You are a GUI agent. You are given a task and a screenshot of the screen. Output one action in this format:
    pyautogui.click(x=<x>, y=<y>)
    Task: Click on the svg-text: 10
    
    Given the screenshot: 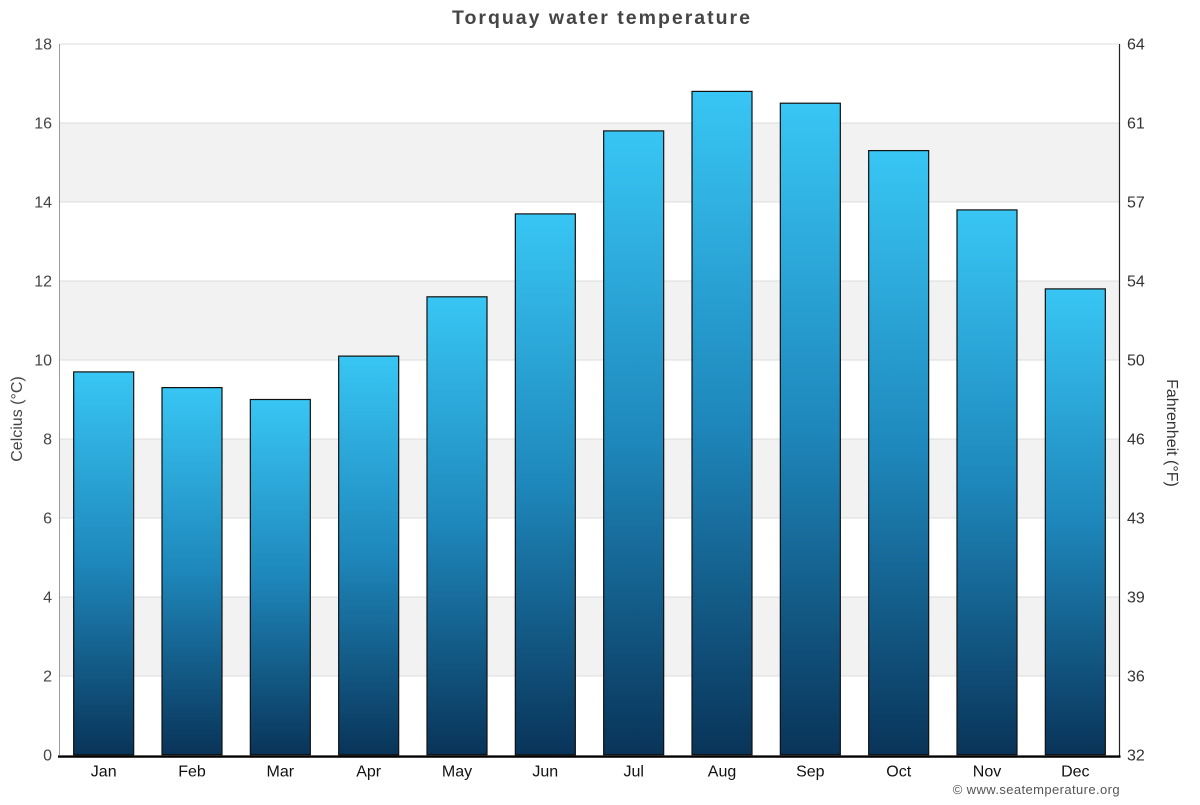 What is the action you would take?
    pyautogui.click(x=43, y=361)
    